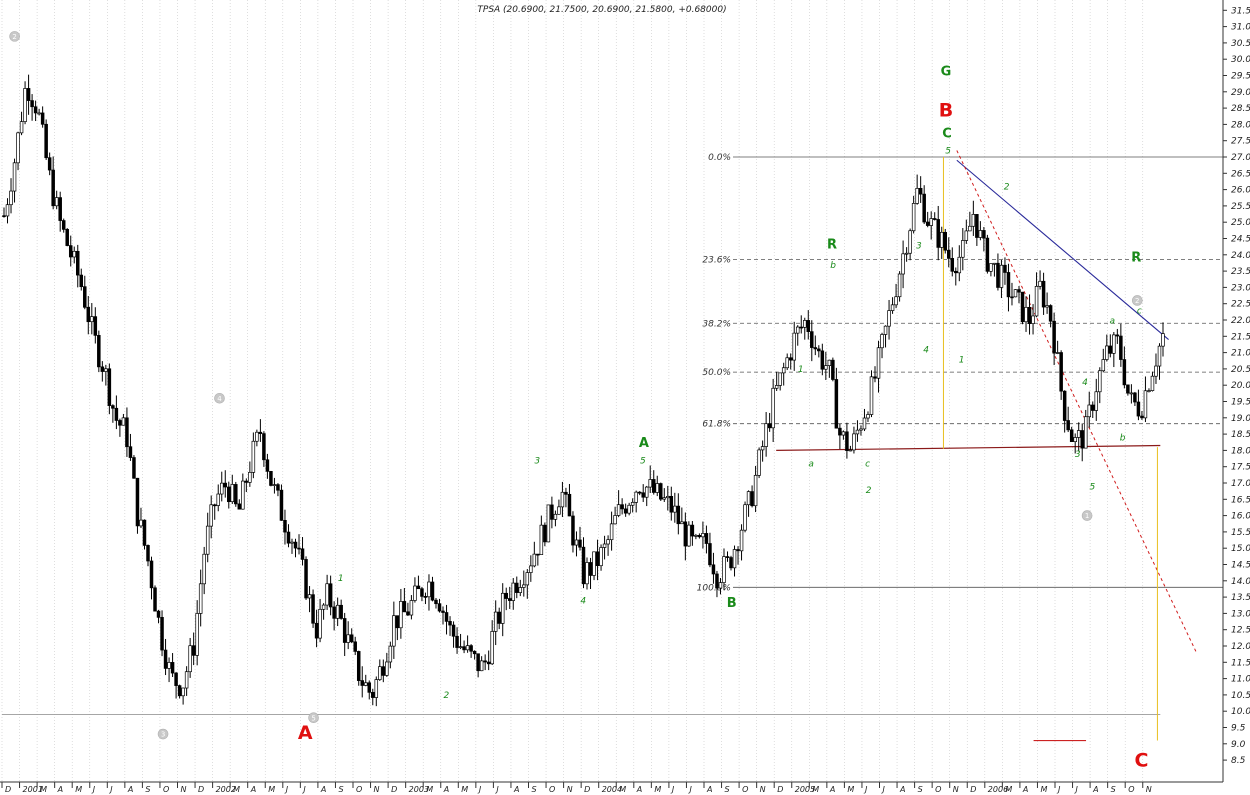 Image resolution: width=1250 pixels, height=795 pixels. What do you see at coordinates (33, 789) in the screenshot?
I see `x-tick-label: 2001` at bounding box center [33, 789].